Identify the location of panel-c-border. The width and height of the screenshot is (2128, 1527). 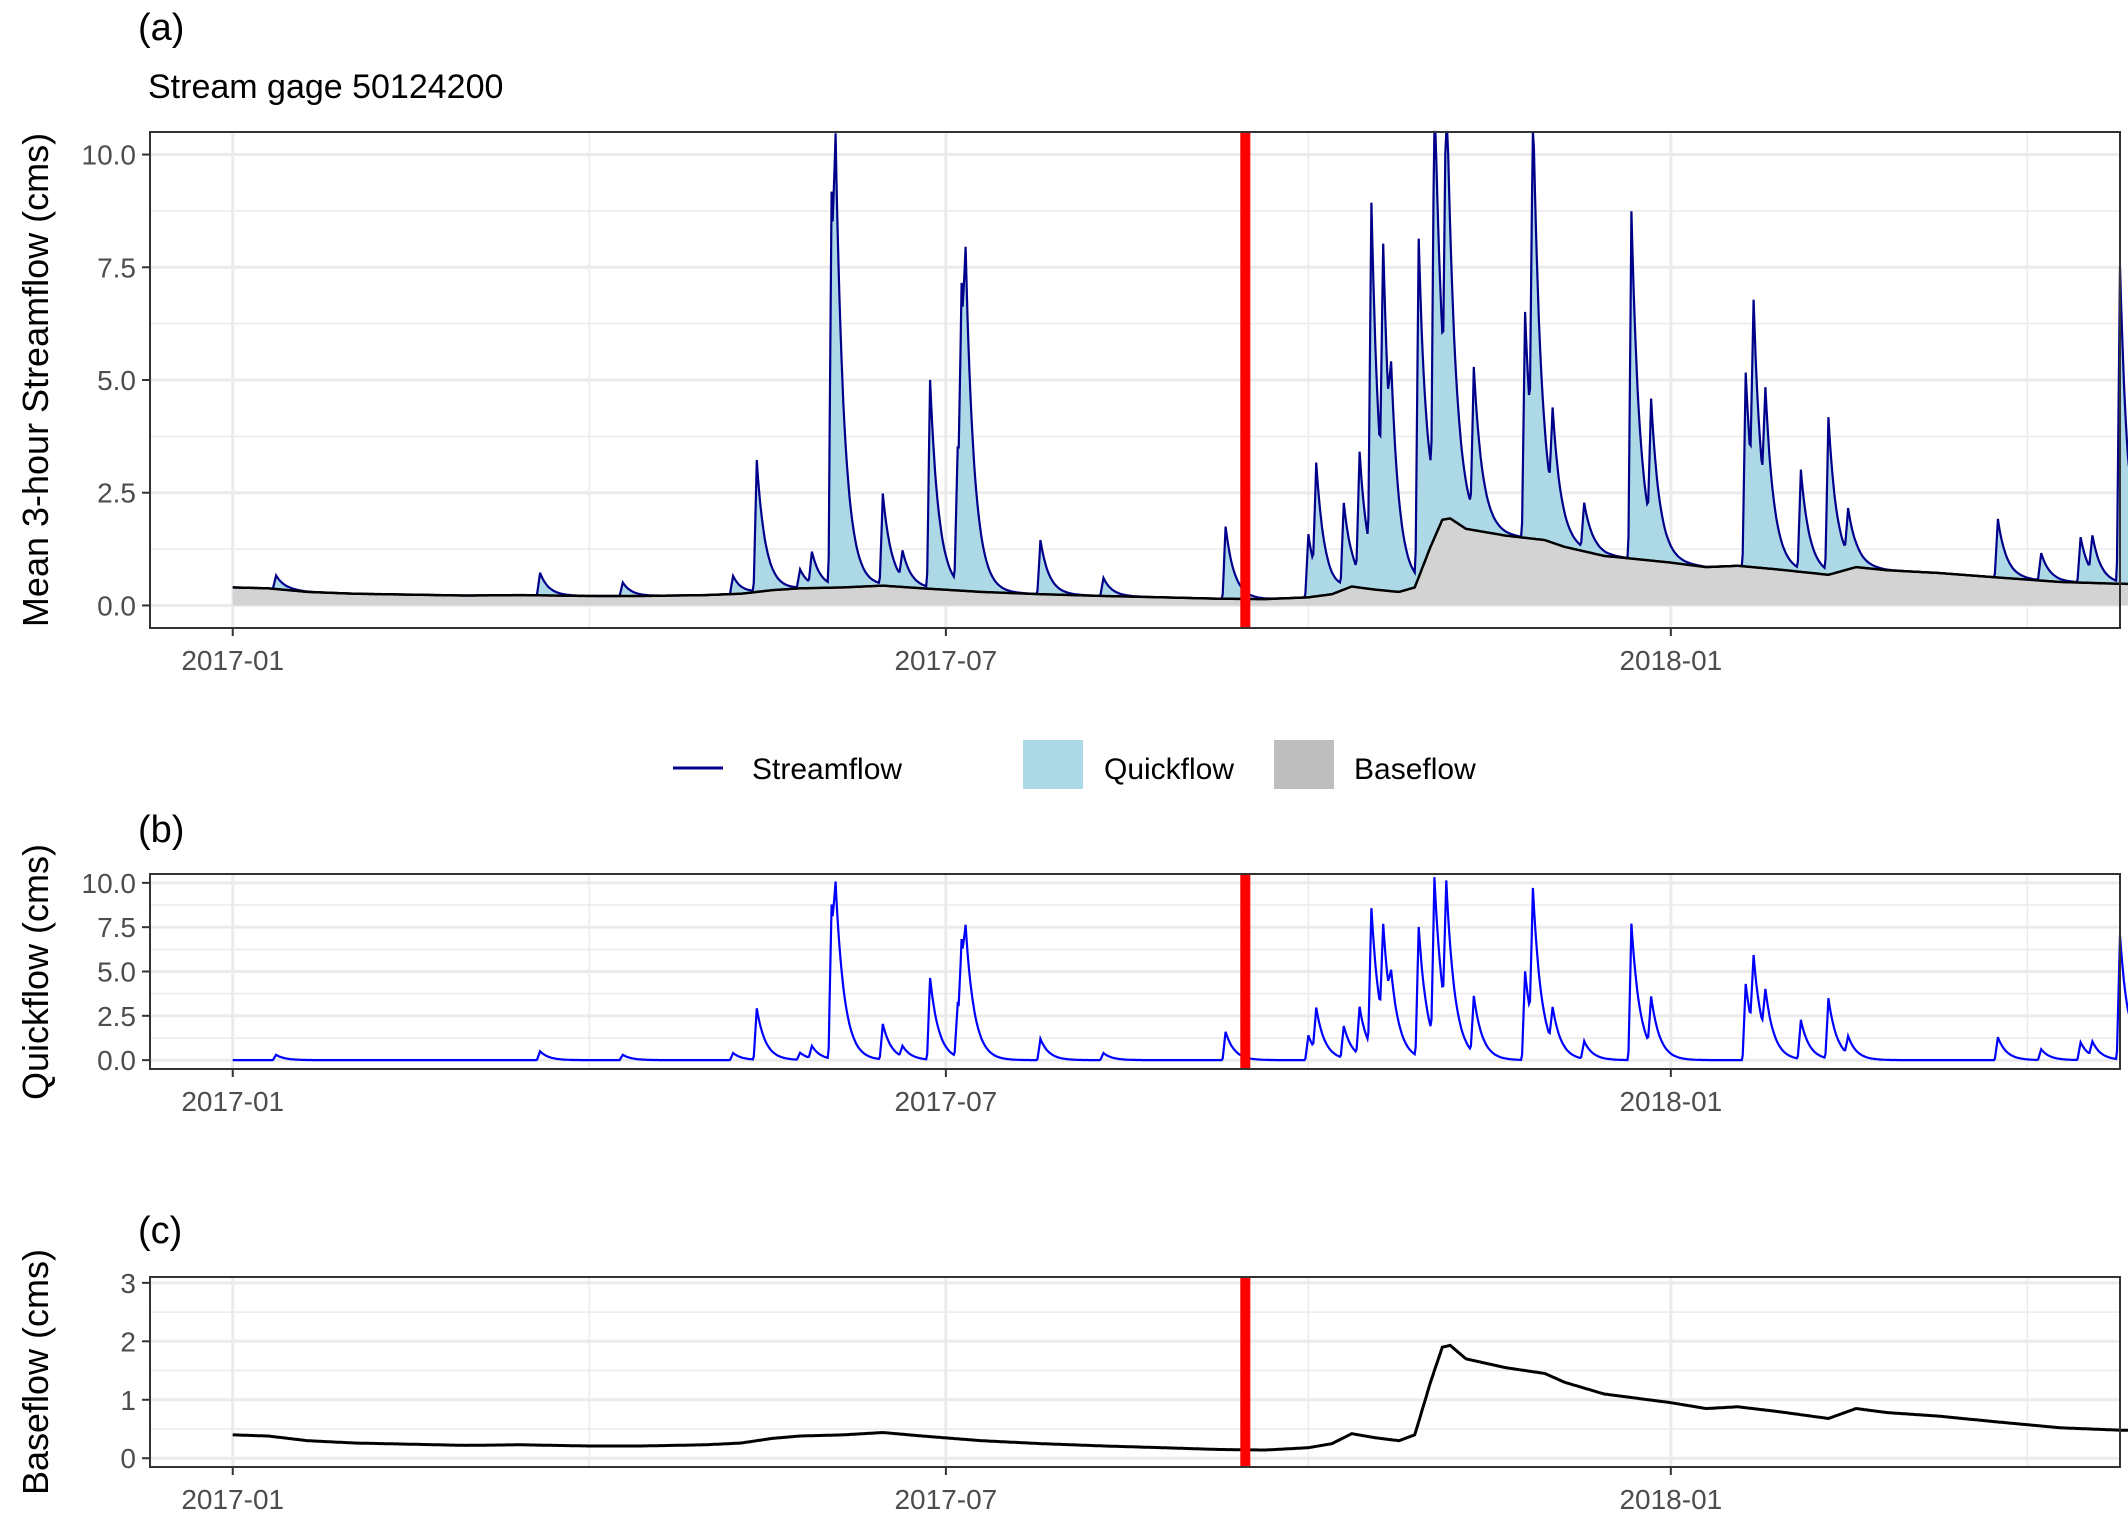
(1135, 1372).